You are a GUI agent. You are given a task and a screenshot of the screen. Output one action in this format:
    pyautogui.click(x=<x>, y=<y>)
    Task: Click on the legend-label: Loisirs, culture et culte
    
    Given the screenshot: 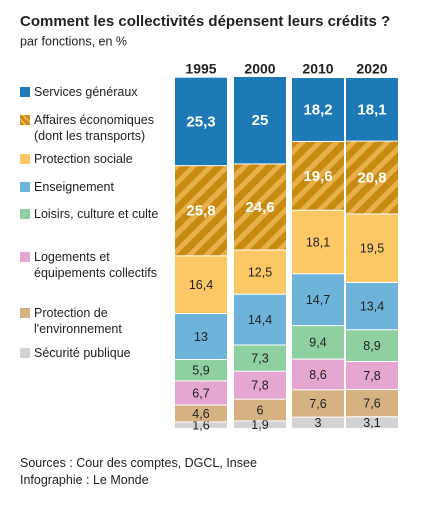 What is the action you would take?
    pyautogui.click(x=96, y=214)
    